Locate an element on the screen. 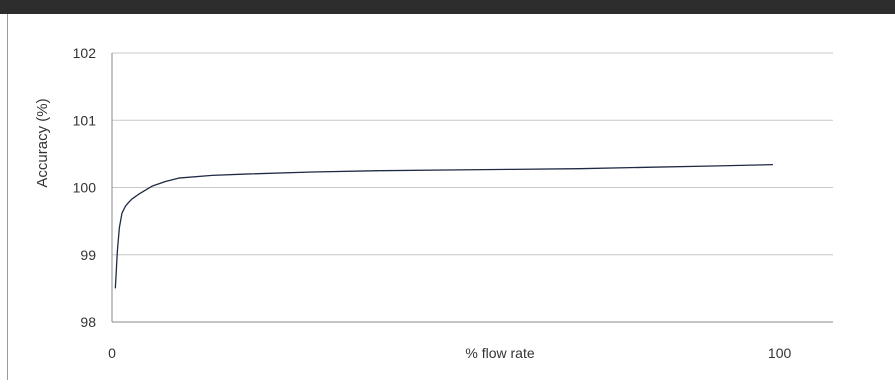 Image resolution: width=895 pixels, height=385 pixels. y-tick-label-100: 100 is located at coordinates (85, 188).